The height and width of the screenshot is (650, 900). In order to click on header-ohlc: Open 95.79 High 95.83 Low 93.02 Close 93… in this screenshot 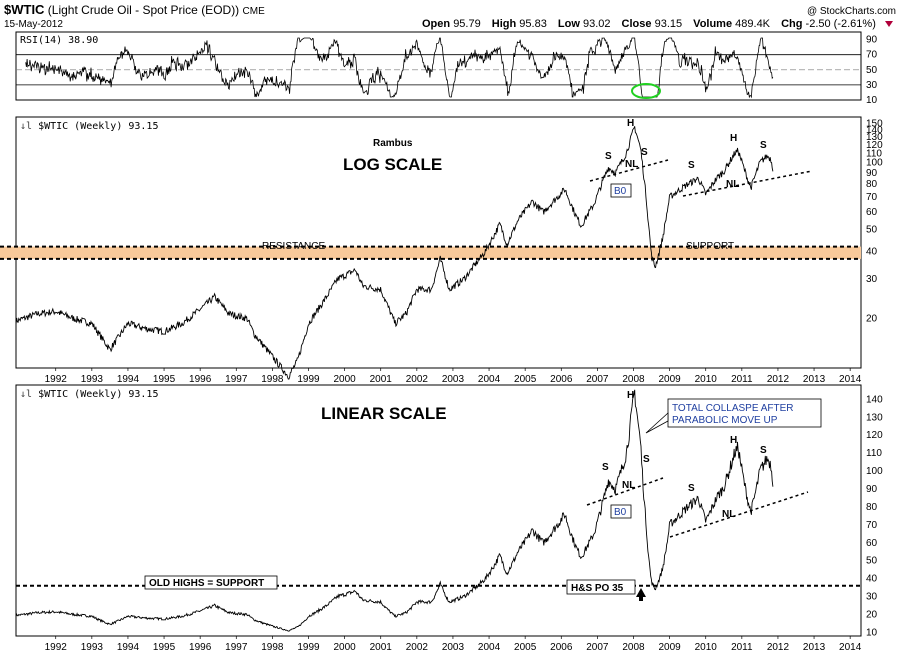, I will do `click(649, 24)`.